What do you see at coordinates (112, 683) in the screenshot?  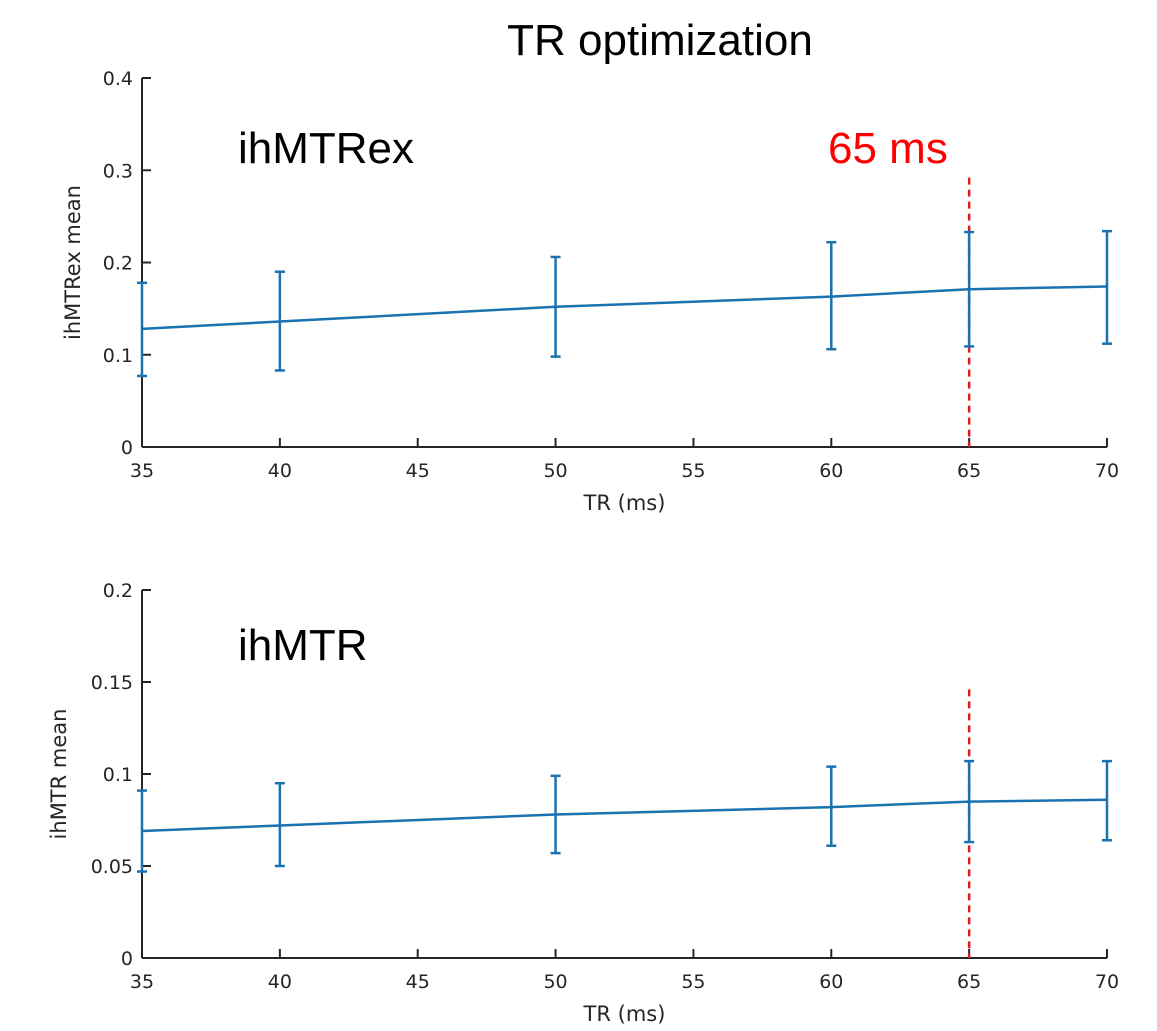 I see `y-tick-label: 0.15` at bounding box center [112, 683].